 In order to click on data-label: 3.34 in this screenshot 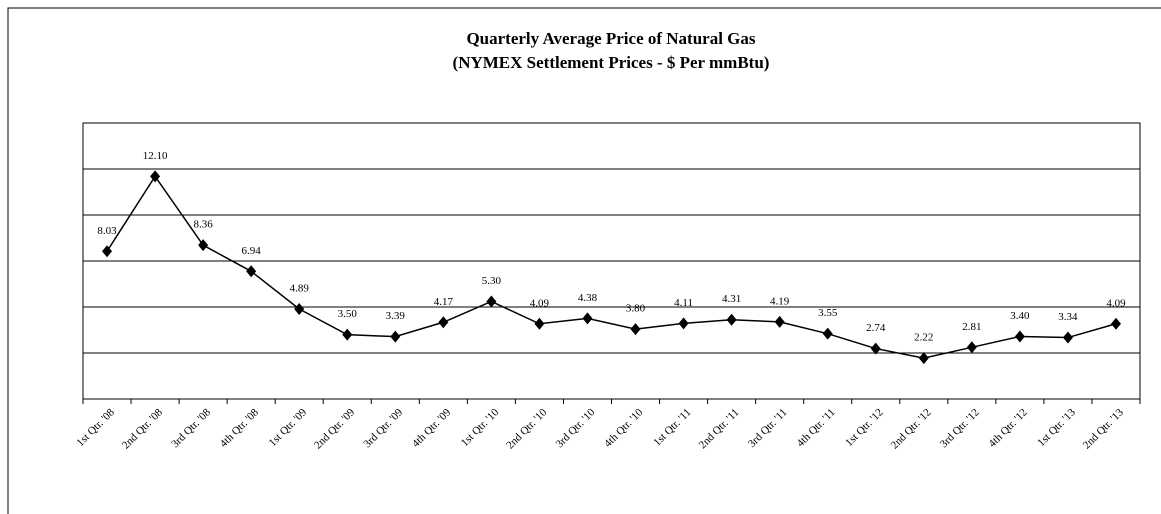, I will do `click(1068, 317)`.